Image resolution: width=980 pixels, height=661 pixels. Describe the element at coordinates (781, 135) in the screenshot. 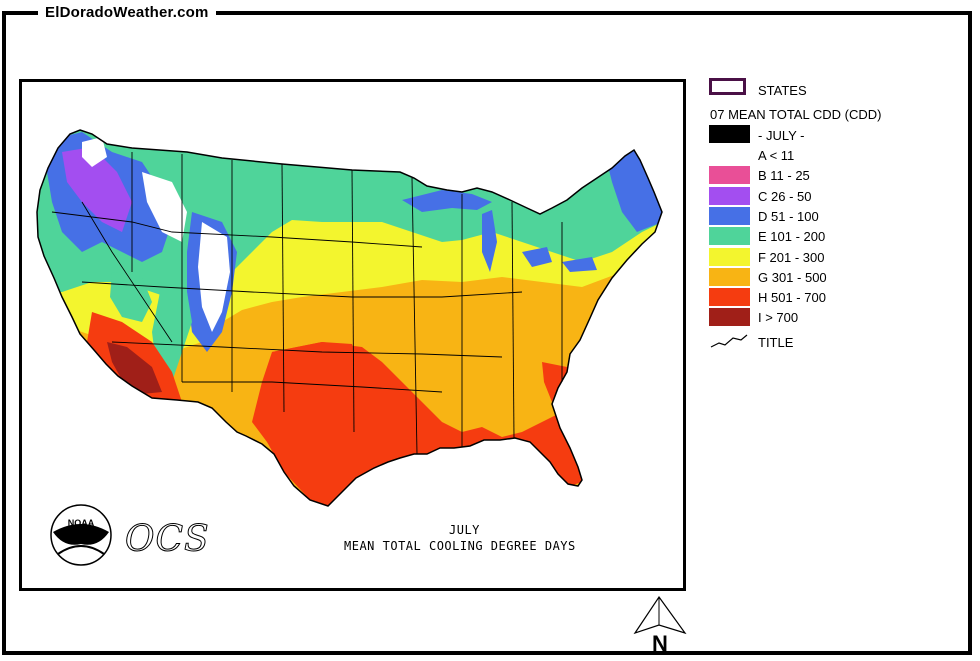

I see `legend-month-label: - JULY -` at that location.